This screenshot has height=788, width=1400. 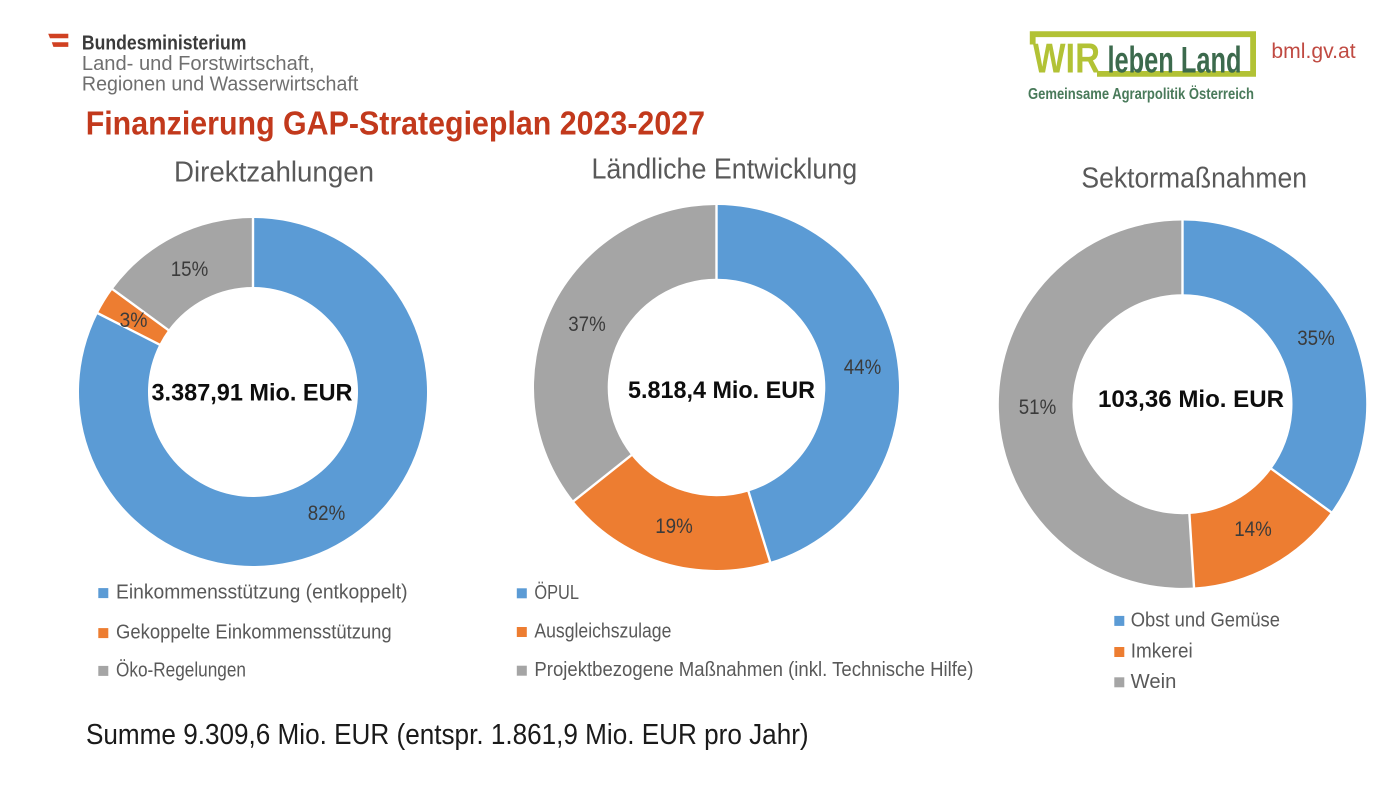 What do you see at coordinates (1316, 338) in the screenshot?
I see `svg-text: 35%` at bounding box center [1316, 338].